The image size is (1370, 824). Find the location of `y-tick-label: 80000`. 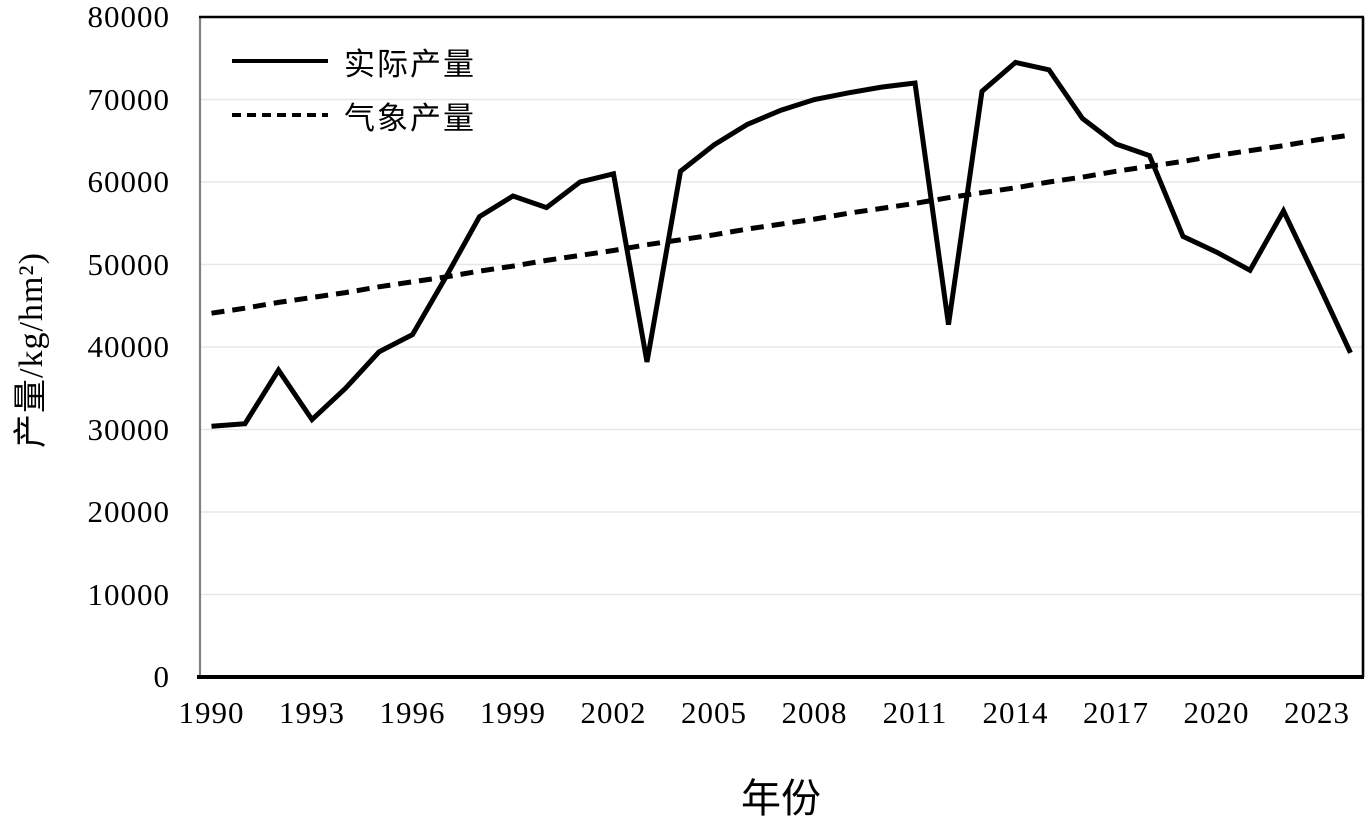

y-tick-label: 80000 is located at coordinates (128, 17).